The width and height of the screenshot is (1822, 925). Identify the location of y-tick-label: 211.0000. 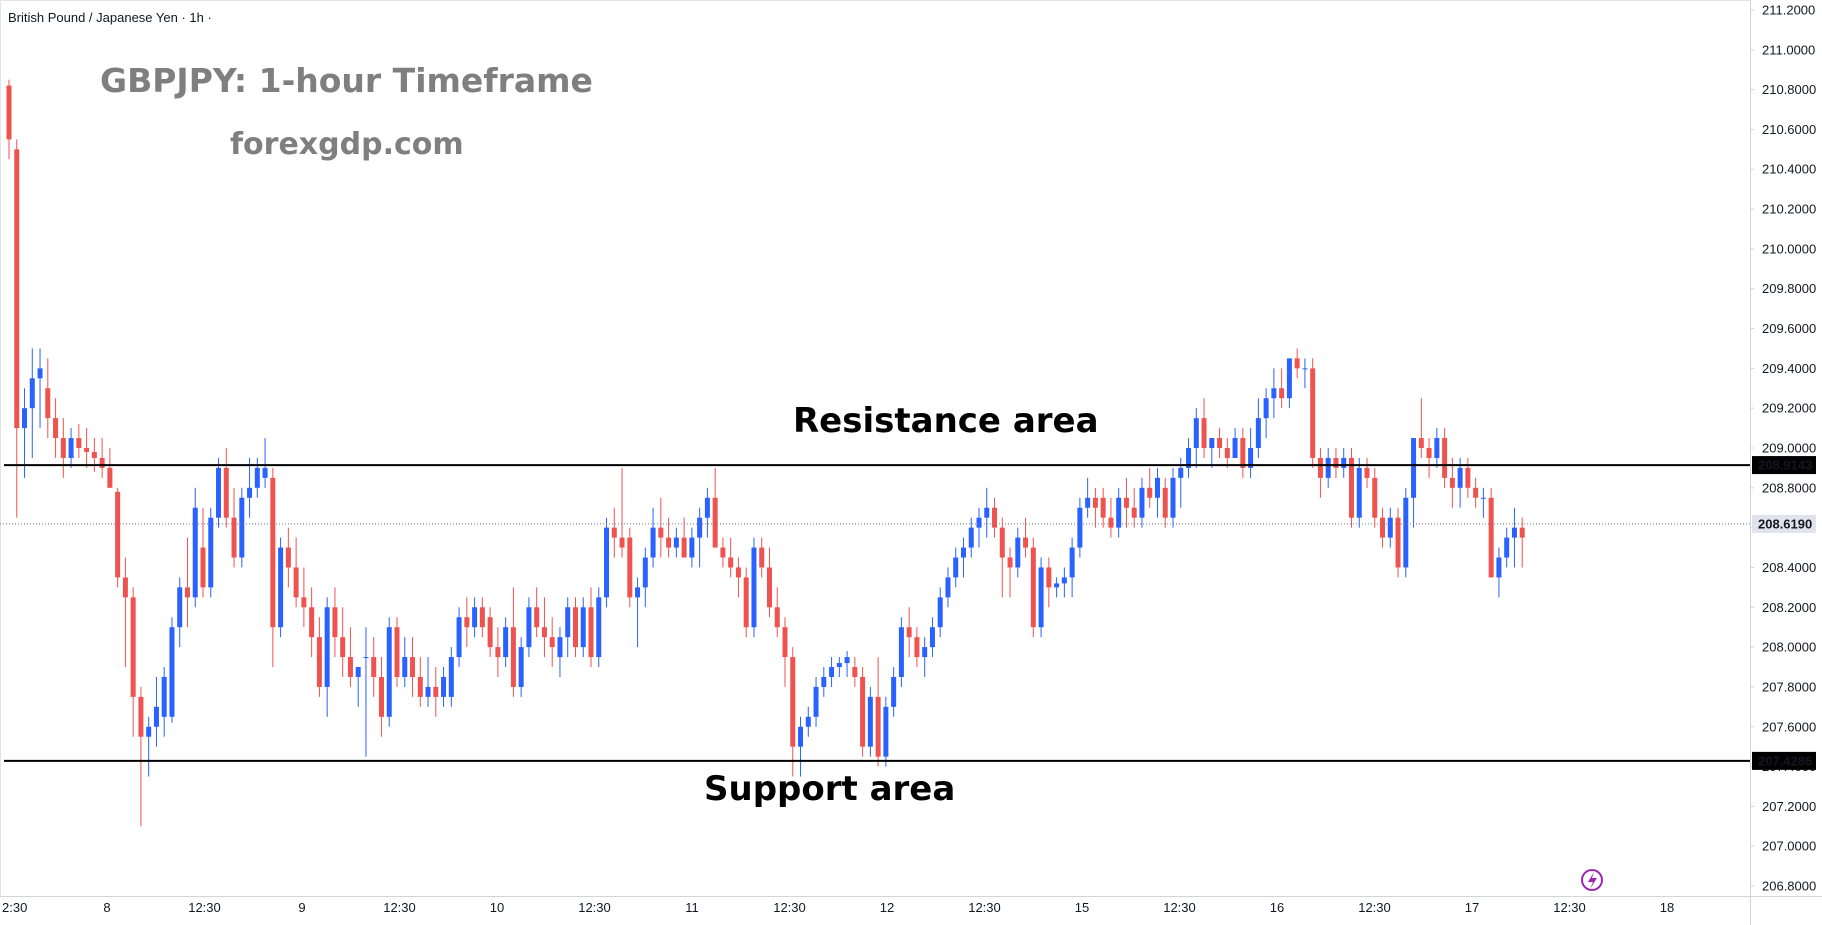
(1788, 49).